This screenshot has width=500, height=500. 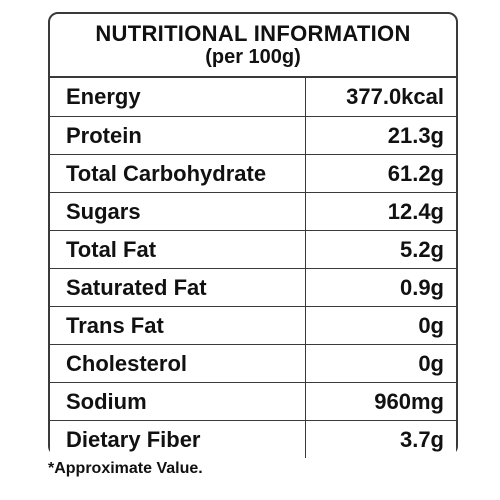 What do you see at coordinates (186, 135) in the screenshot?
I see `nutrient-label: Protein` at bounding box center [186, 135].